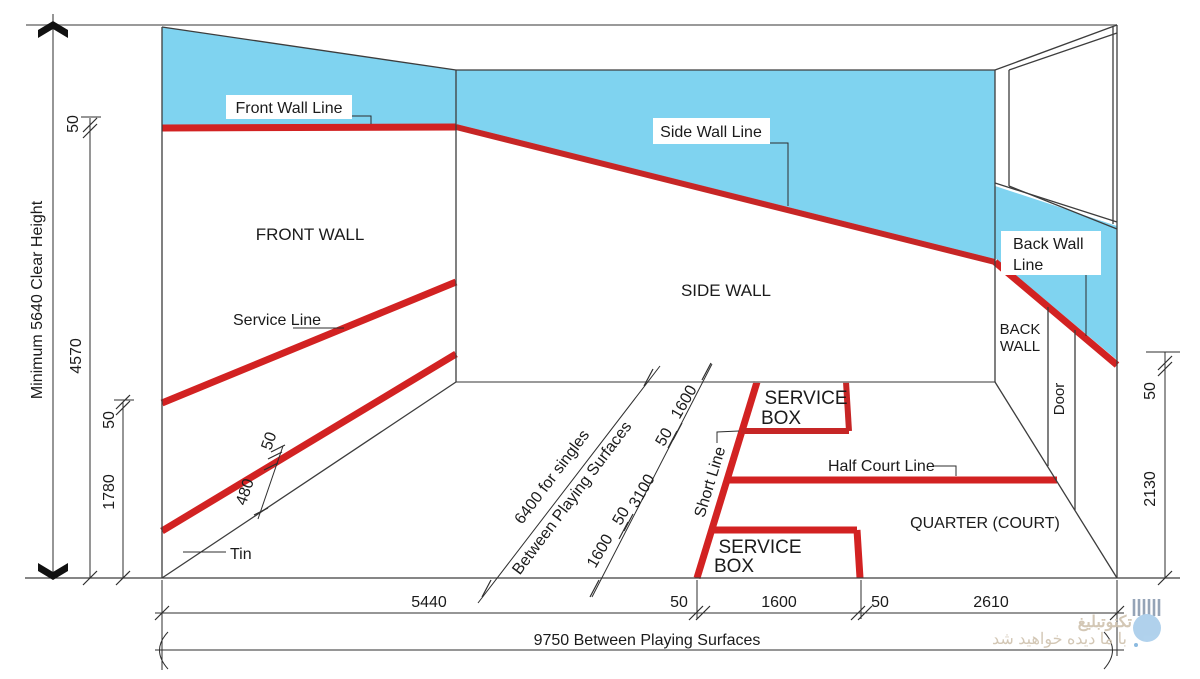 The width and height of the screenshot is (1200, 679). I want to click on service-box-near-label-2: BOX, so click(734, 566).